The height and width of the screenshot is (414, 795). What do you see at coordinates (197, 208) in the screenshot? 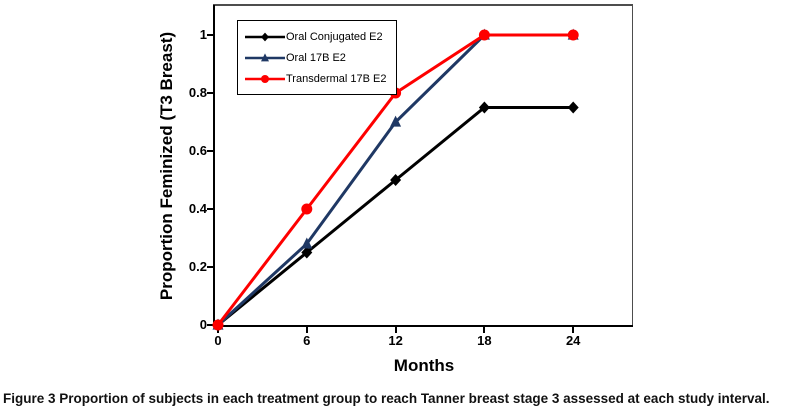
I see `y-tick-label: 0.4` at bounding box center [197, 208].